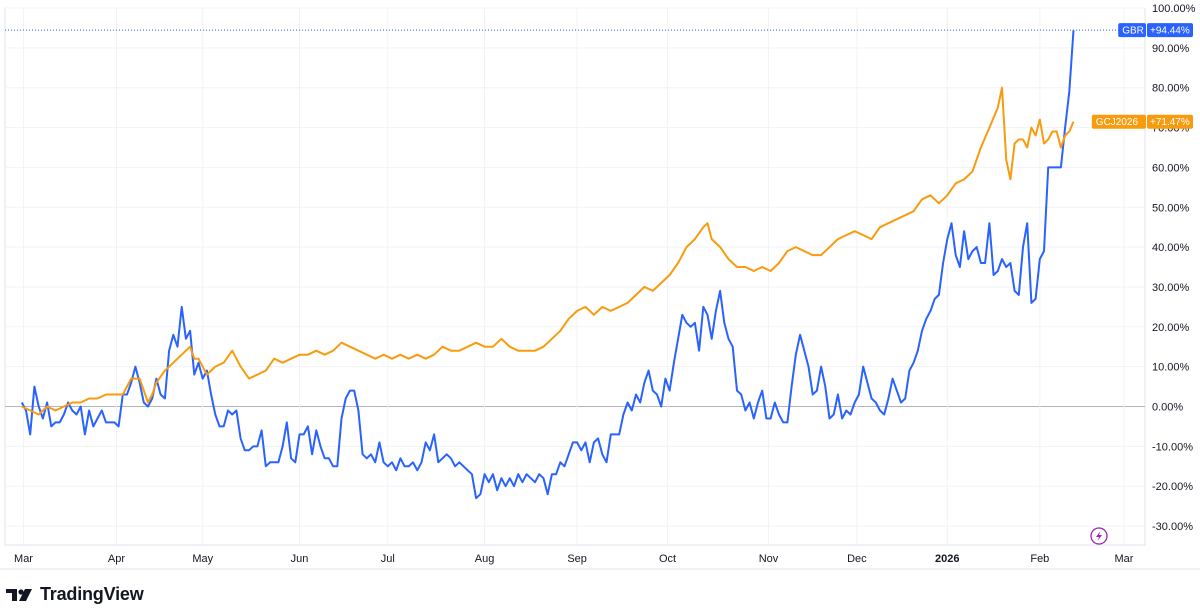 The image size is (1200, 611). Describe the element at coordinates (1171, 49) in the screenshot. I see `y-tick-label: 90.00%` at that location.